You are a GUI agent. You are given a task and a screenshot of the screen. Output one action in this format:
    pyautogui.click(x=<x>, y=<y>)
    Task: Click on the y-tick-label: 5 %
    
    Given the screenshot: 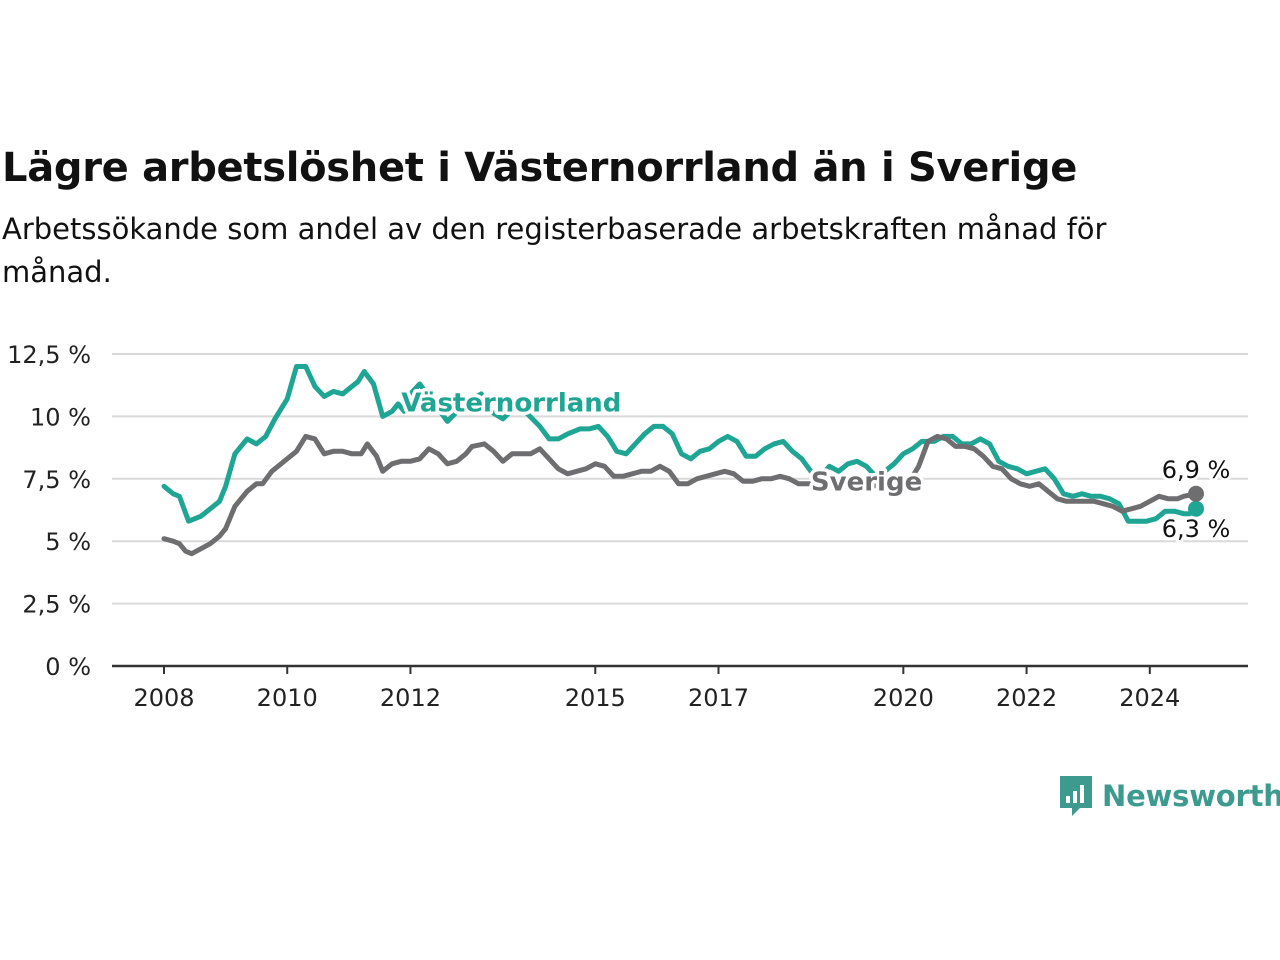 What is the action you would take?
    pyautogui.click(x=68, y=542)
    